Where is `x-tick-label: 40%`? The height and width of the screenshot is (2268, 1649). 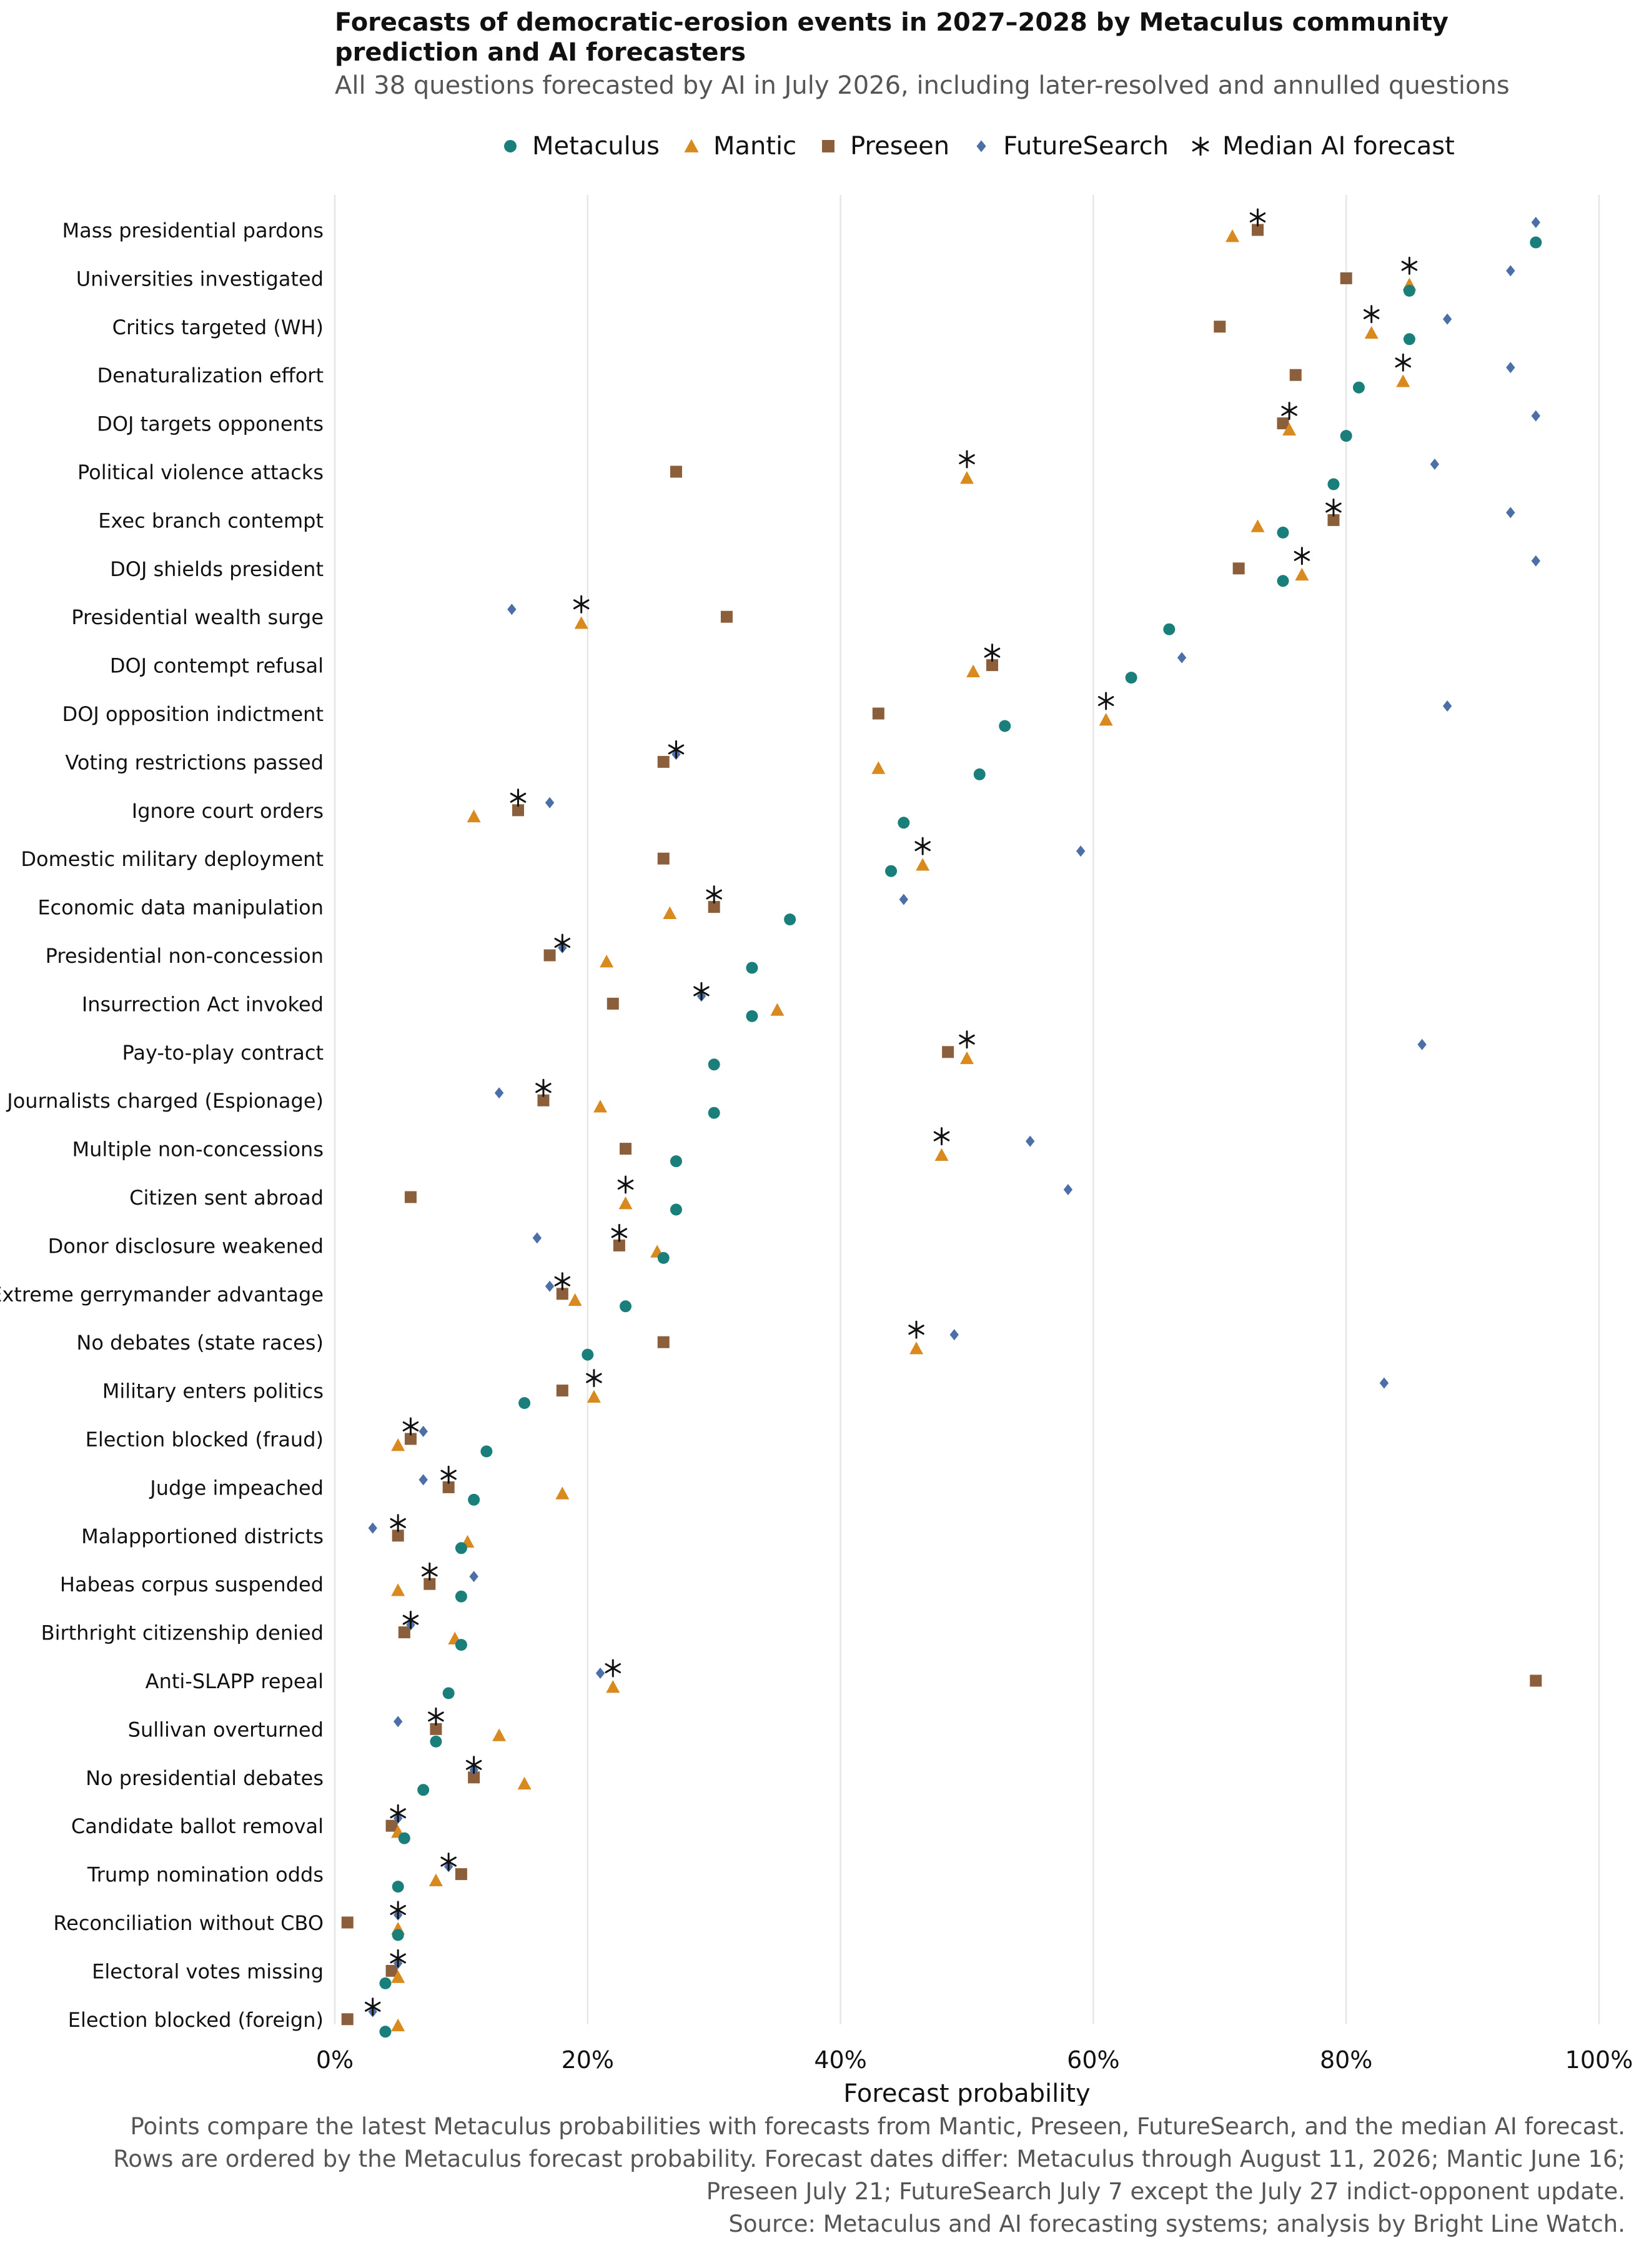 x-tick-label: 40% is located at coordinates (840, 2060).